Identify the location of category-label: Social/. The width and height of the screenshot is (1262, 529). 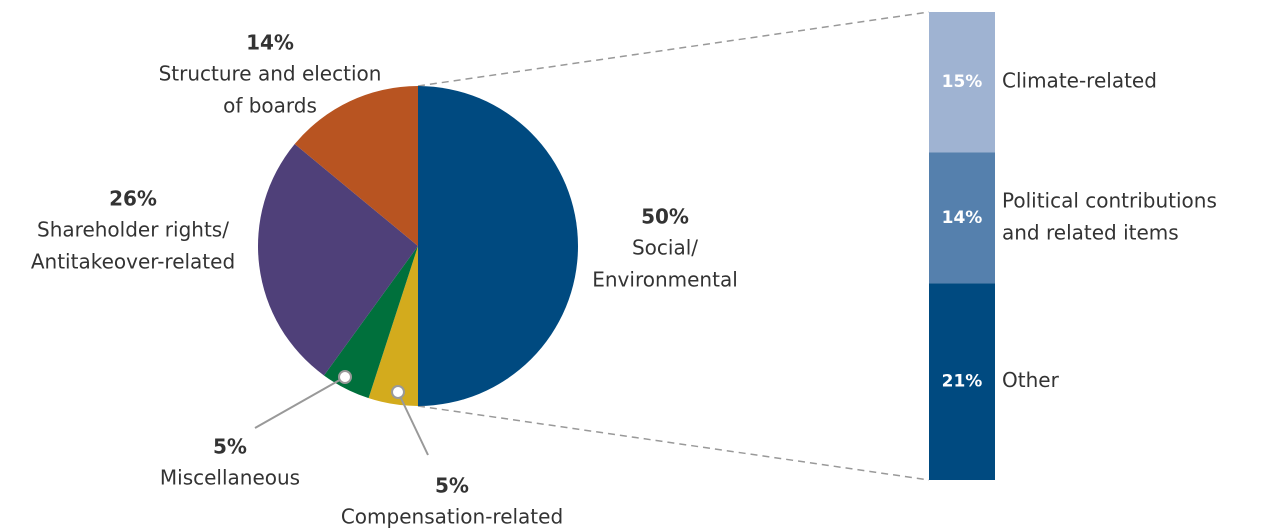
(665, 248).